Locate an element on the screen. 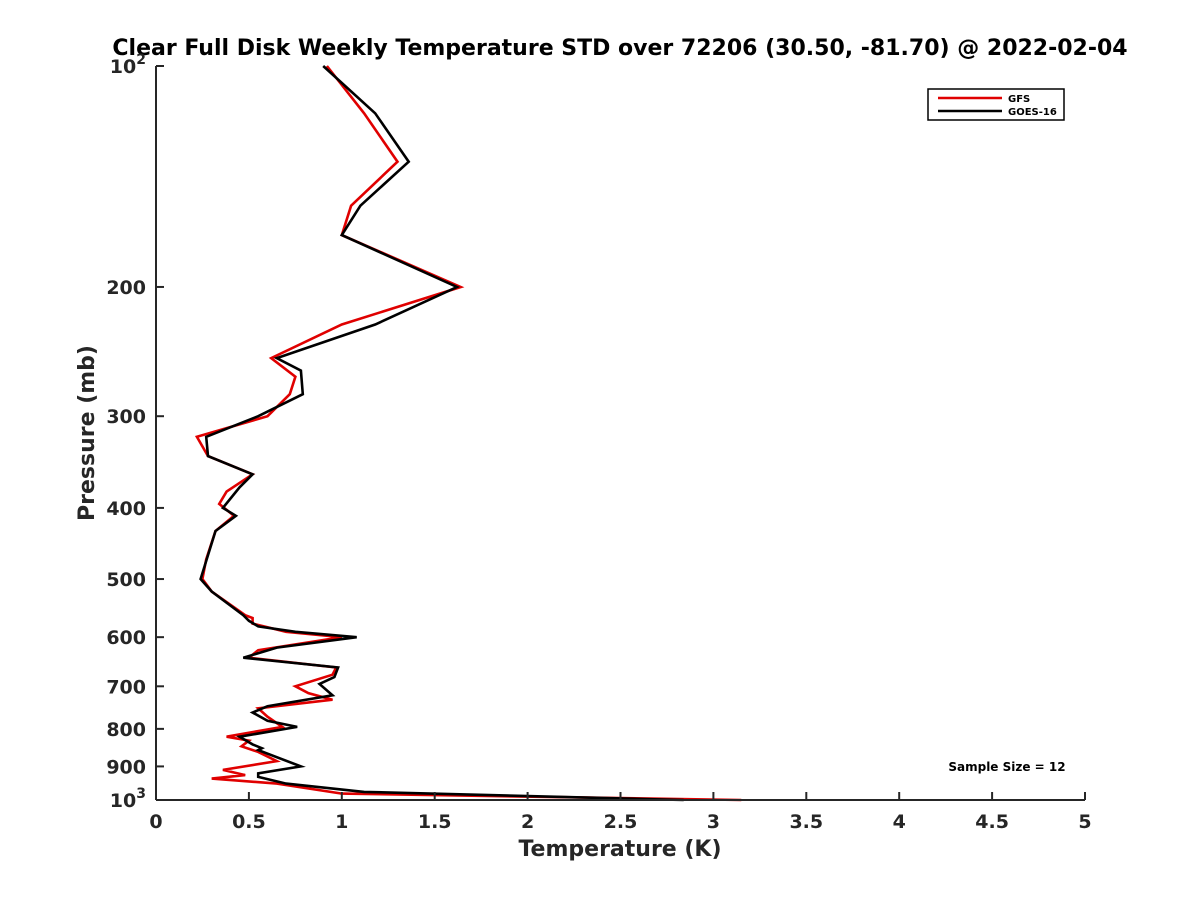  legend: GFS GOES-16 is located at coordinates (996, 104).